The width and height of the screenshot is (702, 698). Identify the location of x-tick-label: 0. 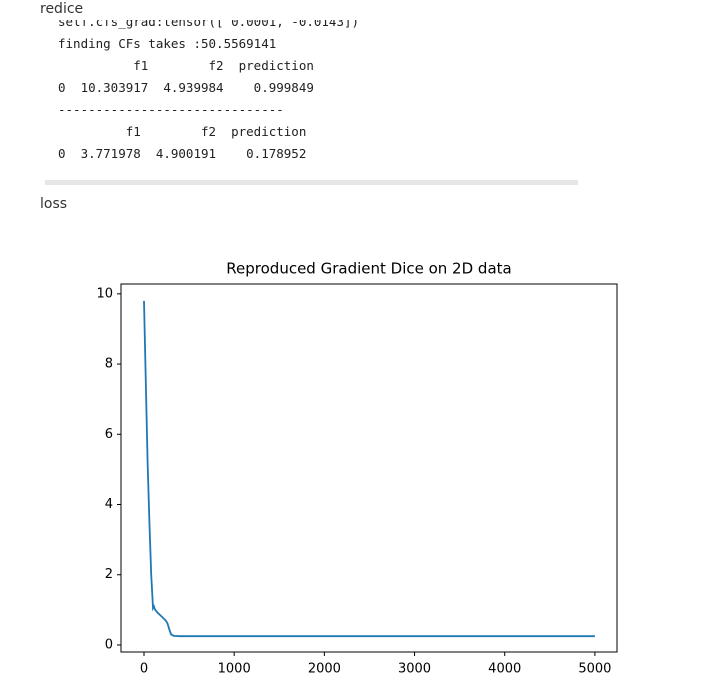
(144, 669).